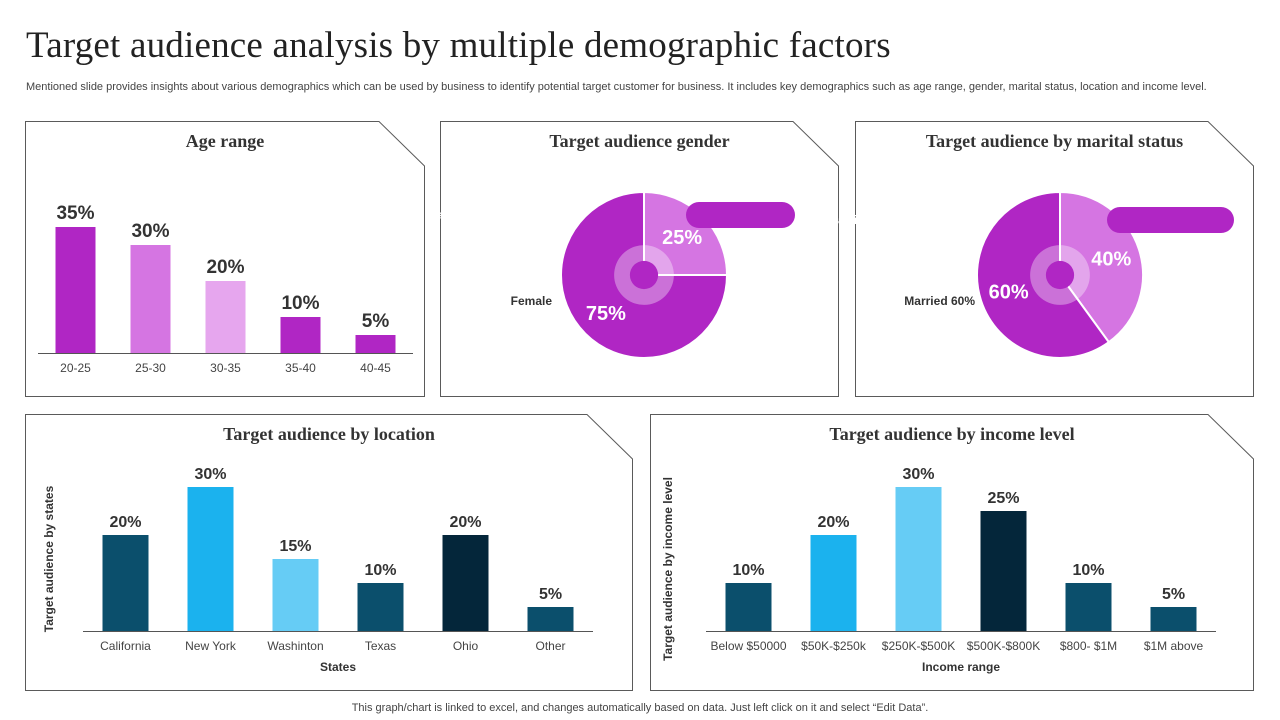 This screenshot has width=1280, height=720. Describe the element at coordinates (918, 559) in the screenshot. I see `bar--250k-500k` at that location.